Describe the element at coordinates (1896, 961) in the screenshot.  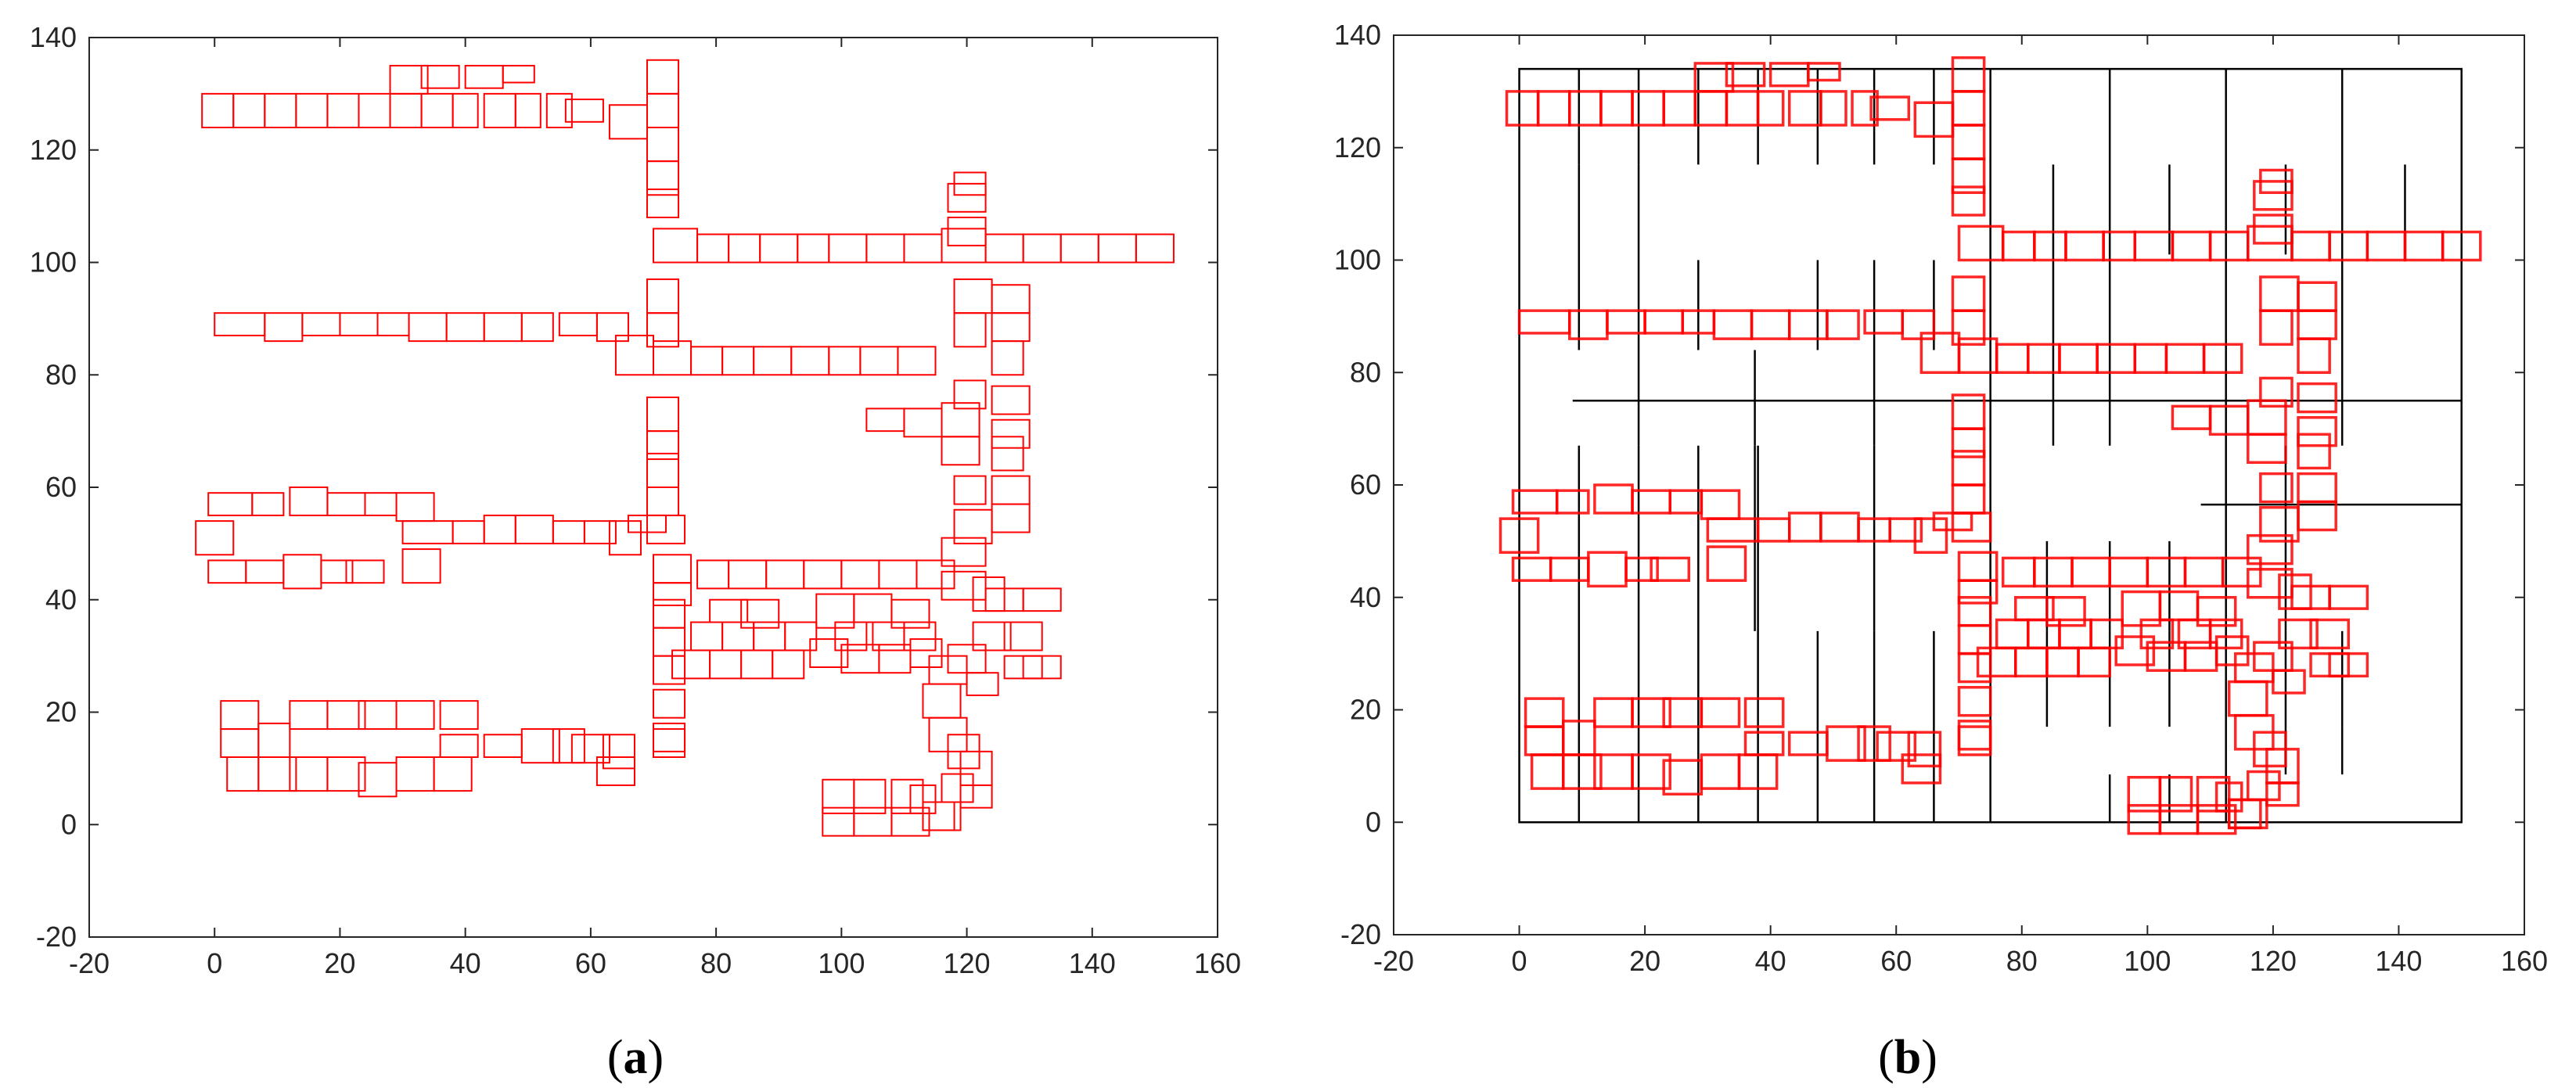
I see `x-tick-label: 60` at that location.